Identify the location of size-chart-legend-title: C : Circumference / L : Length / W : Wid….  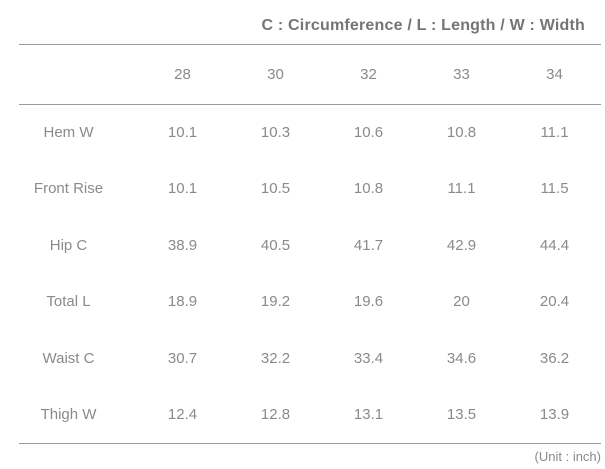
(310, 22).